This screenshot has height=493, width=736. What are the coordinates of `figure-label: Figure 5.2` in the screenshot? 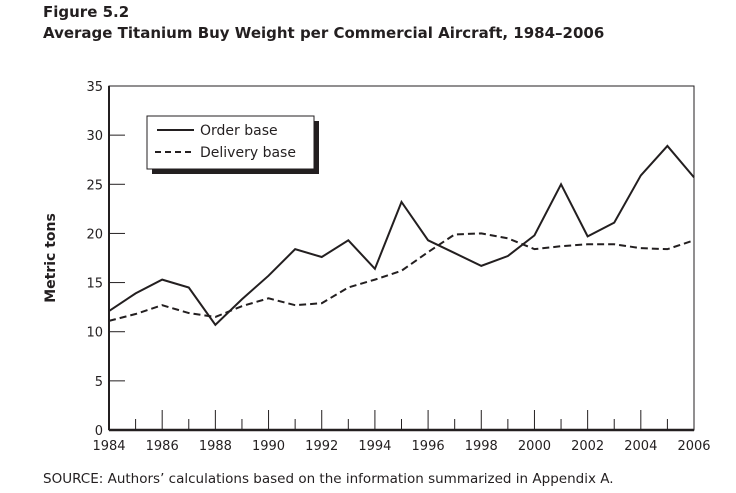 It's located at (86, 12).